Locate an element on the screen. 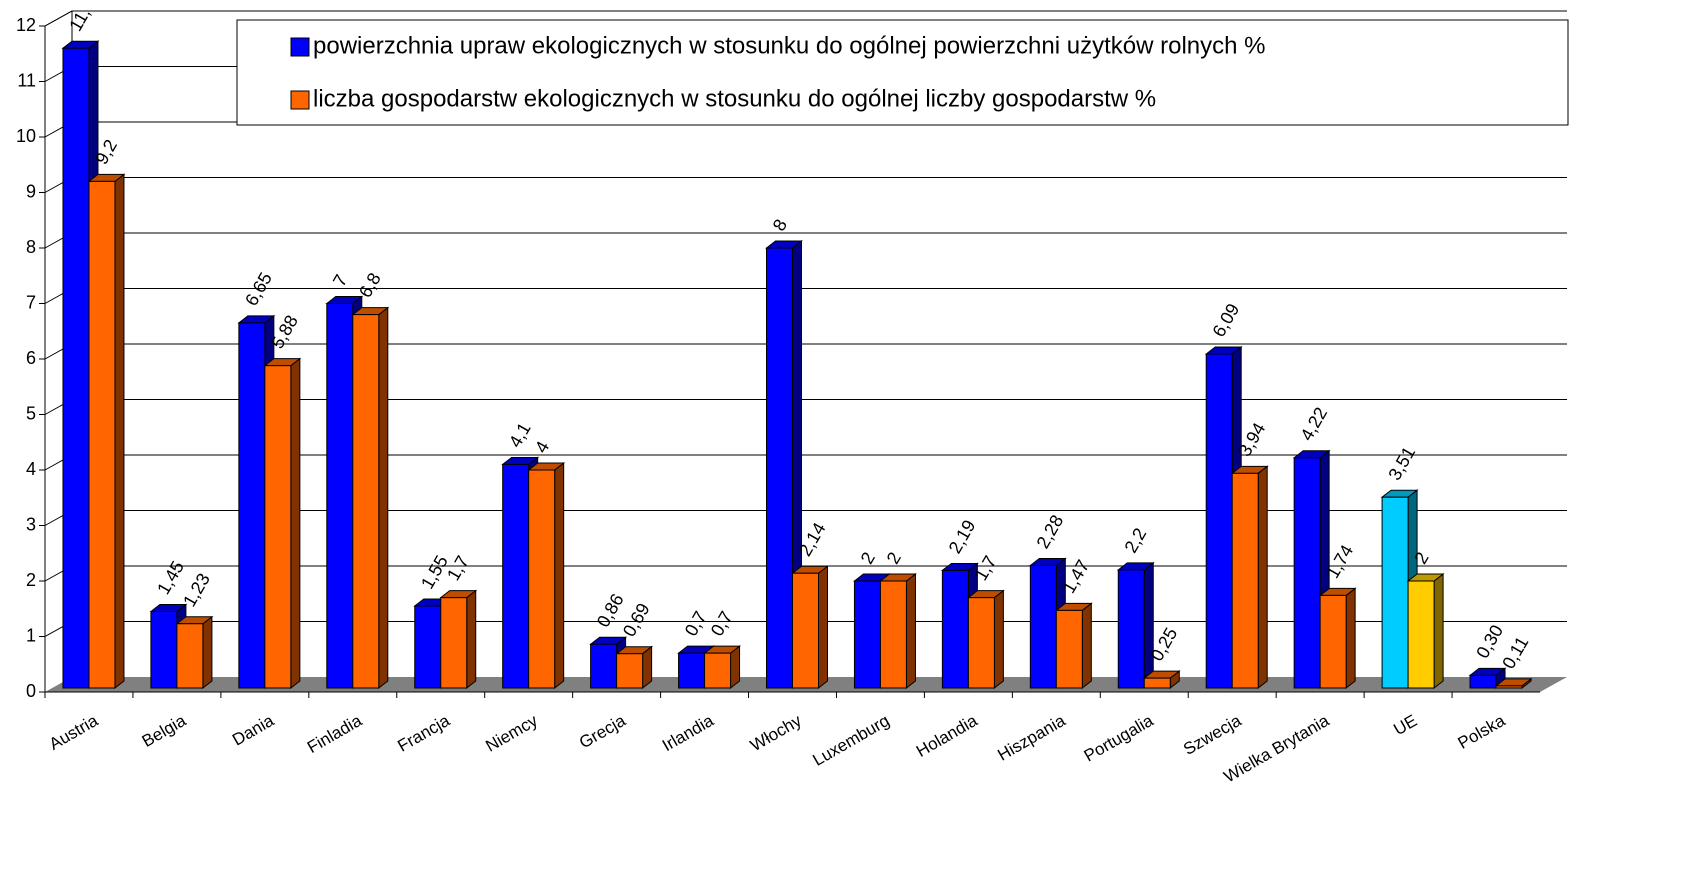  y-tick-label: 10 is located at coordinates (26, 136).